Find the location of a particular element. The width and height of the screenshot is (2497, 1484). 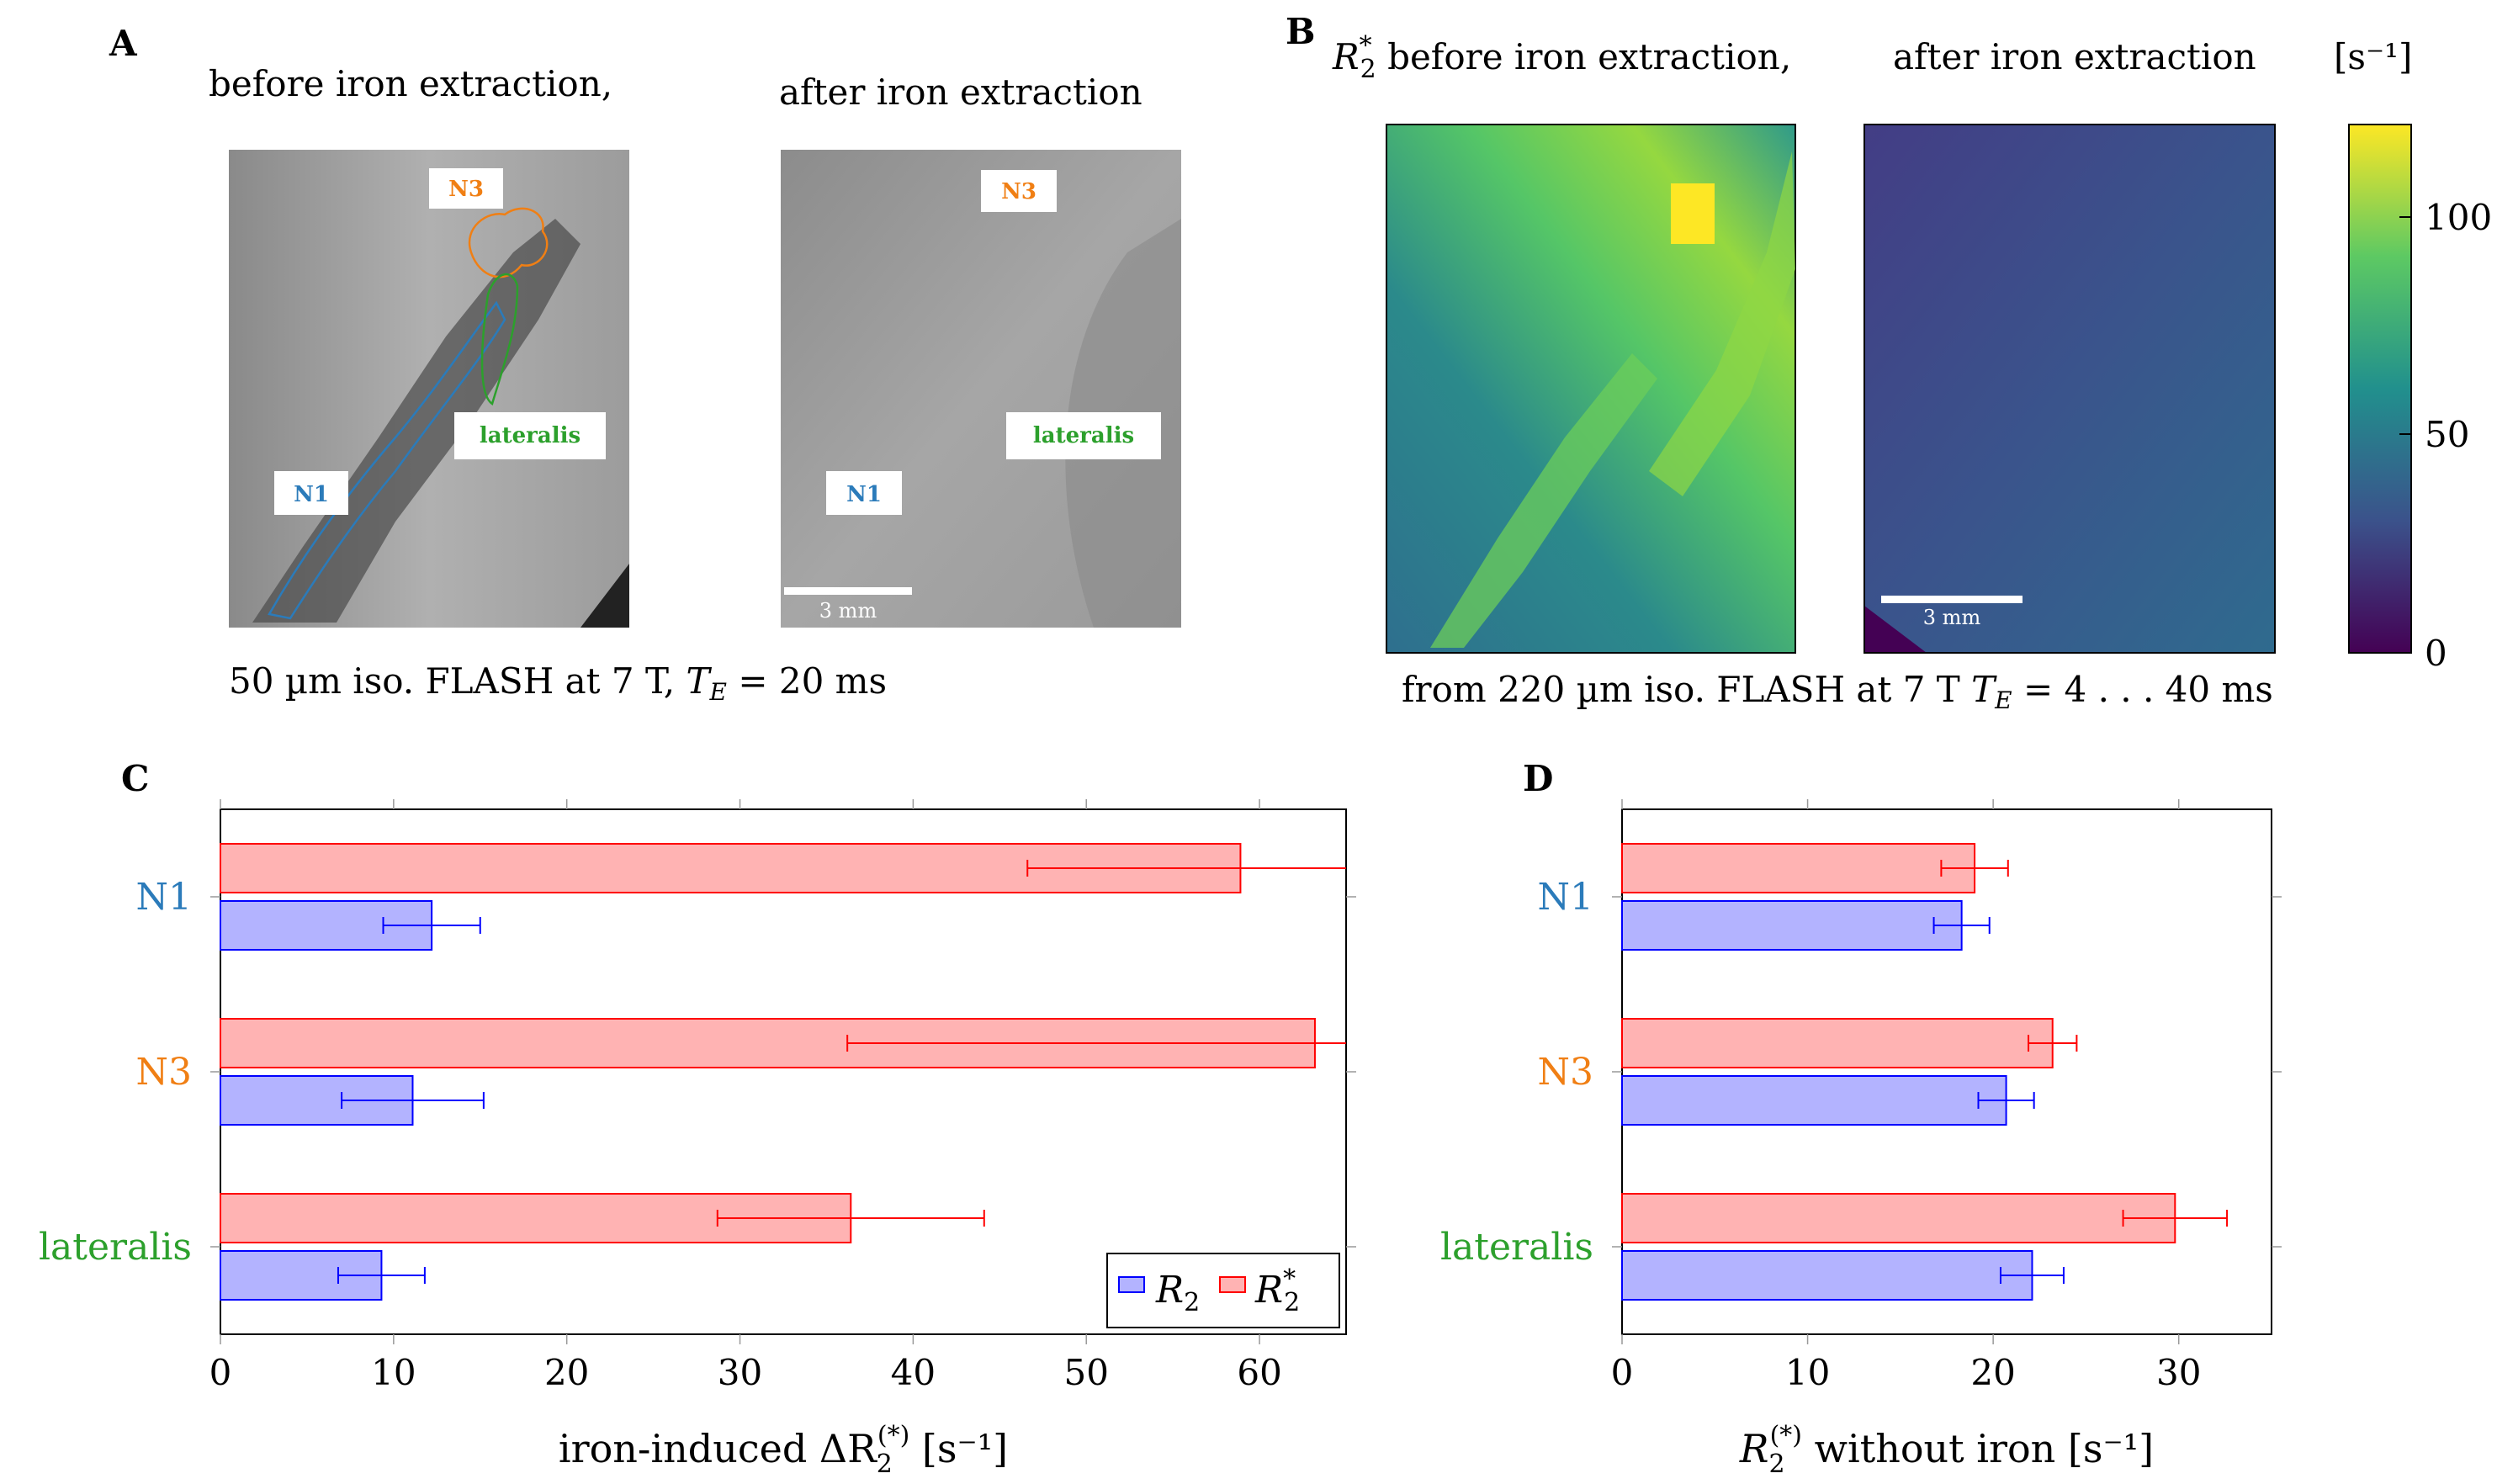

colorbar-tick-label: 100 is located at coordinates (2459, 217).